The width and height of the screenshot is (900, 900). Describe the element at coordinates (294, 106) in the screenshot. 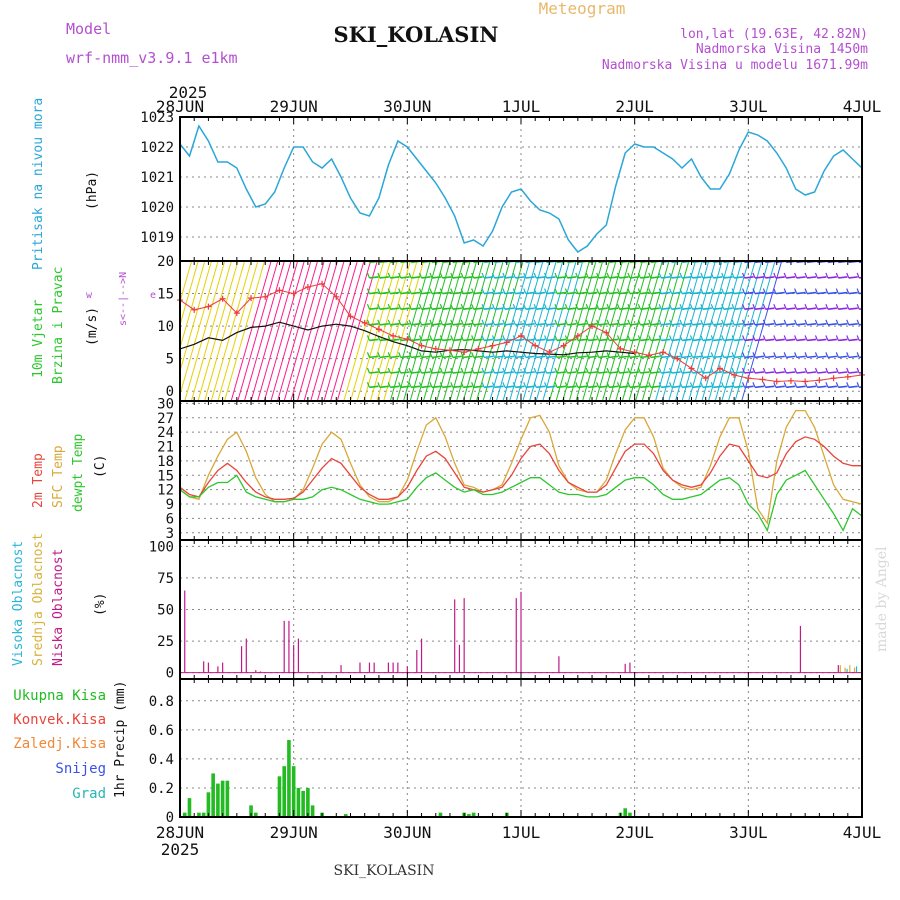

I see `time-tick-label: 29JUN` at that location.